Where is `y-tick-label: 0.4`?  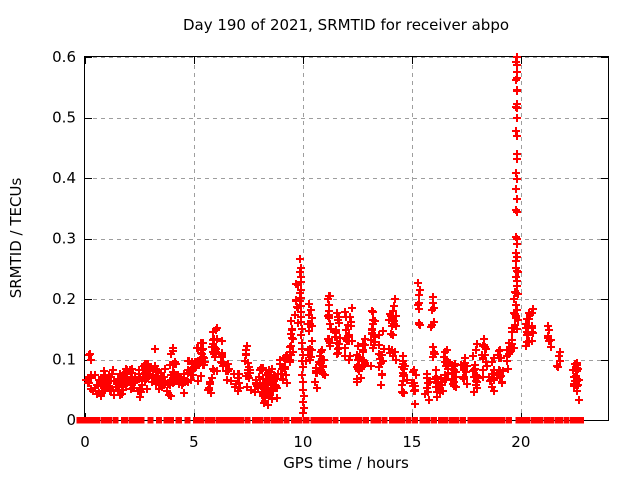 y-tick-label: 0.4 is located at coordinates (64, 178).